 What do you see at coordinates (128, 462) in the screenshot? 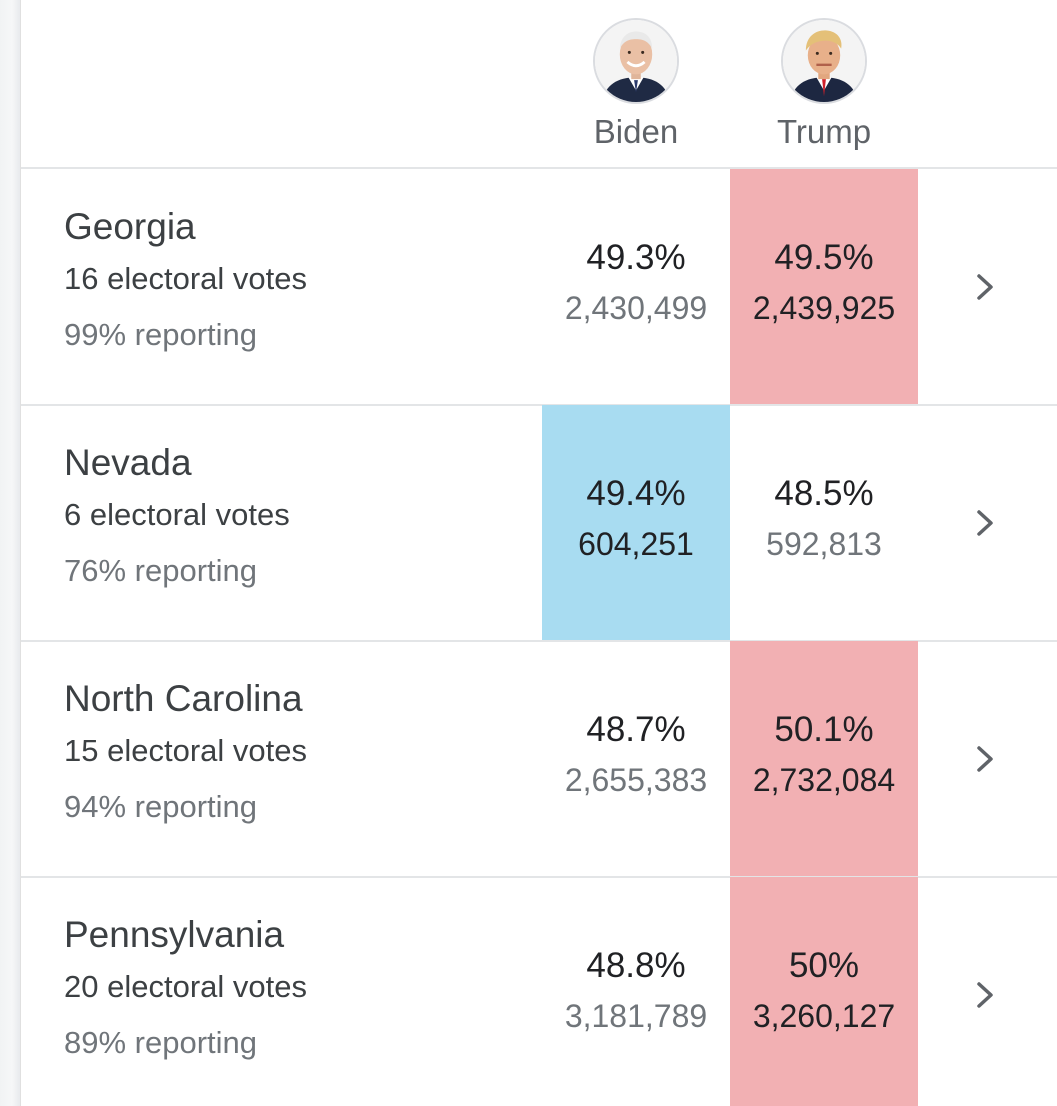
I see `state-name: Nevada` at bounding box center [128, 462].